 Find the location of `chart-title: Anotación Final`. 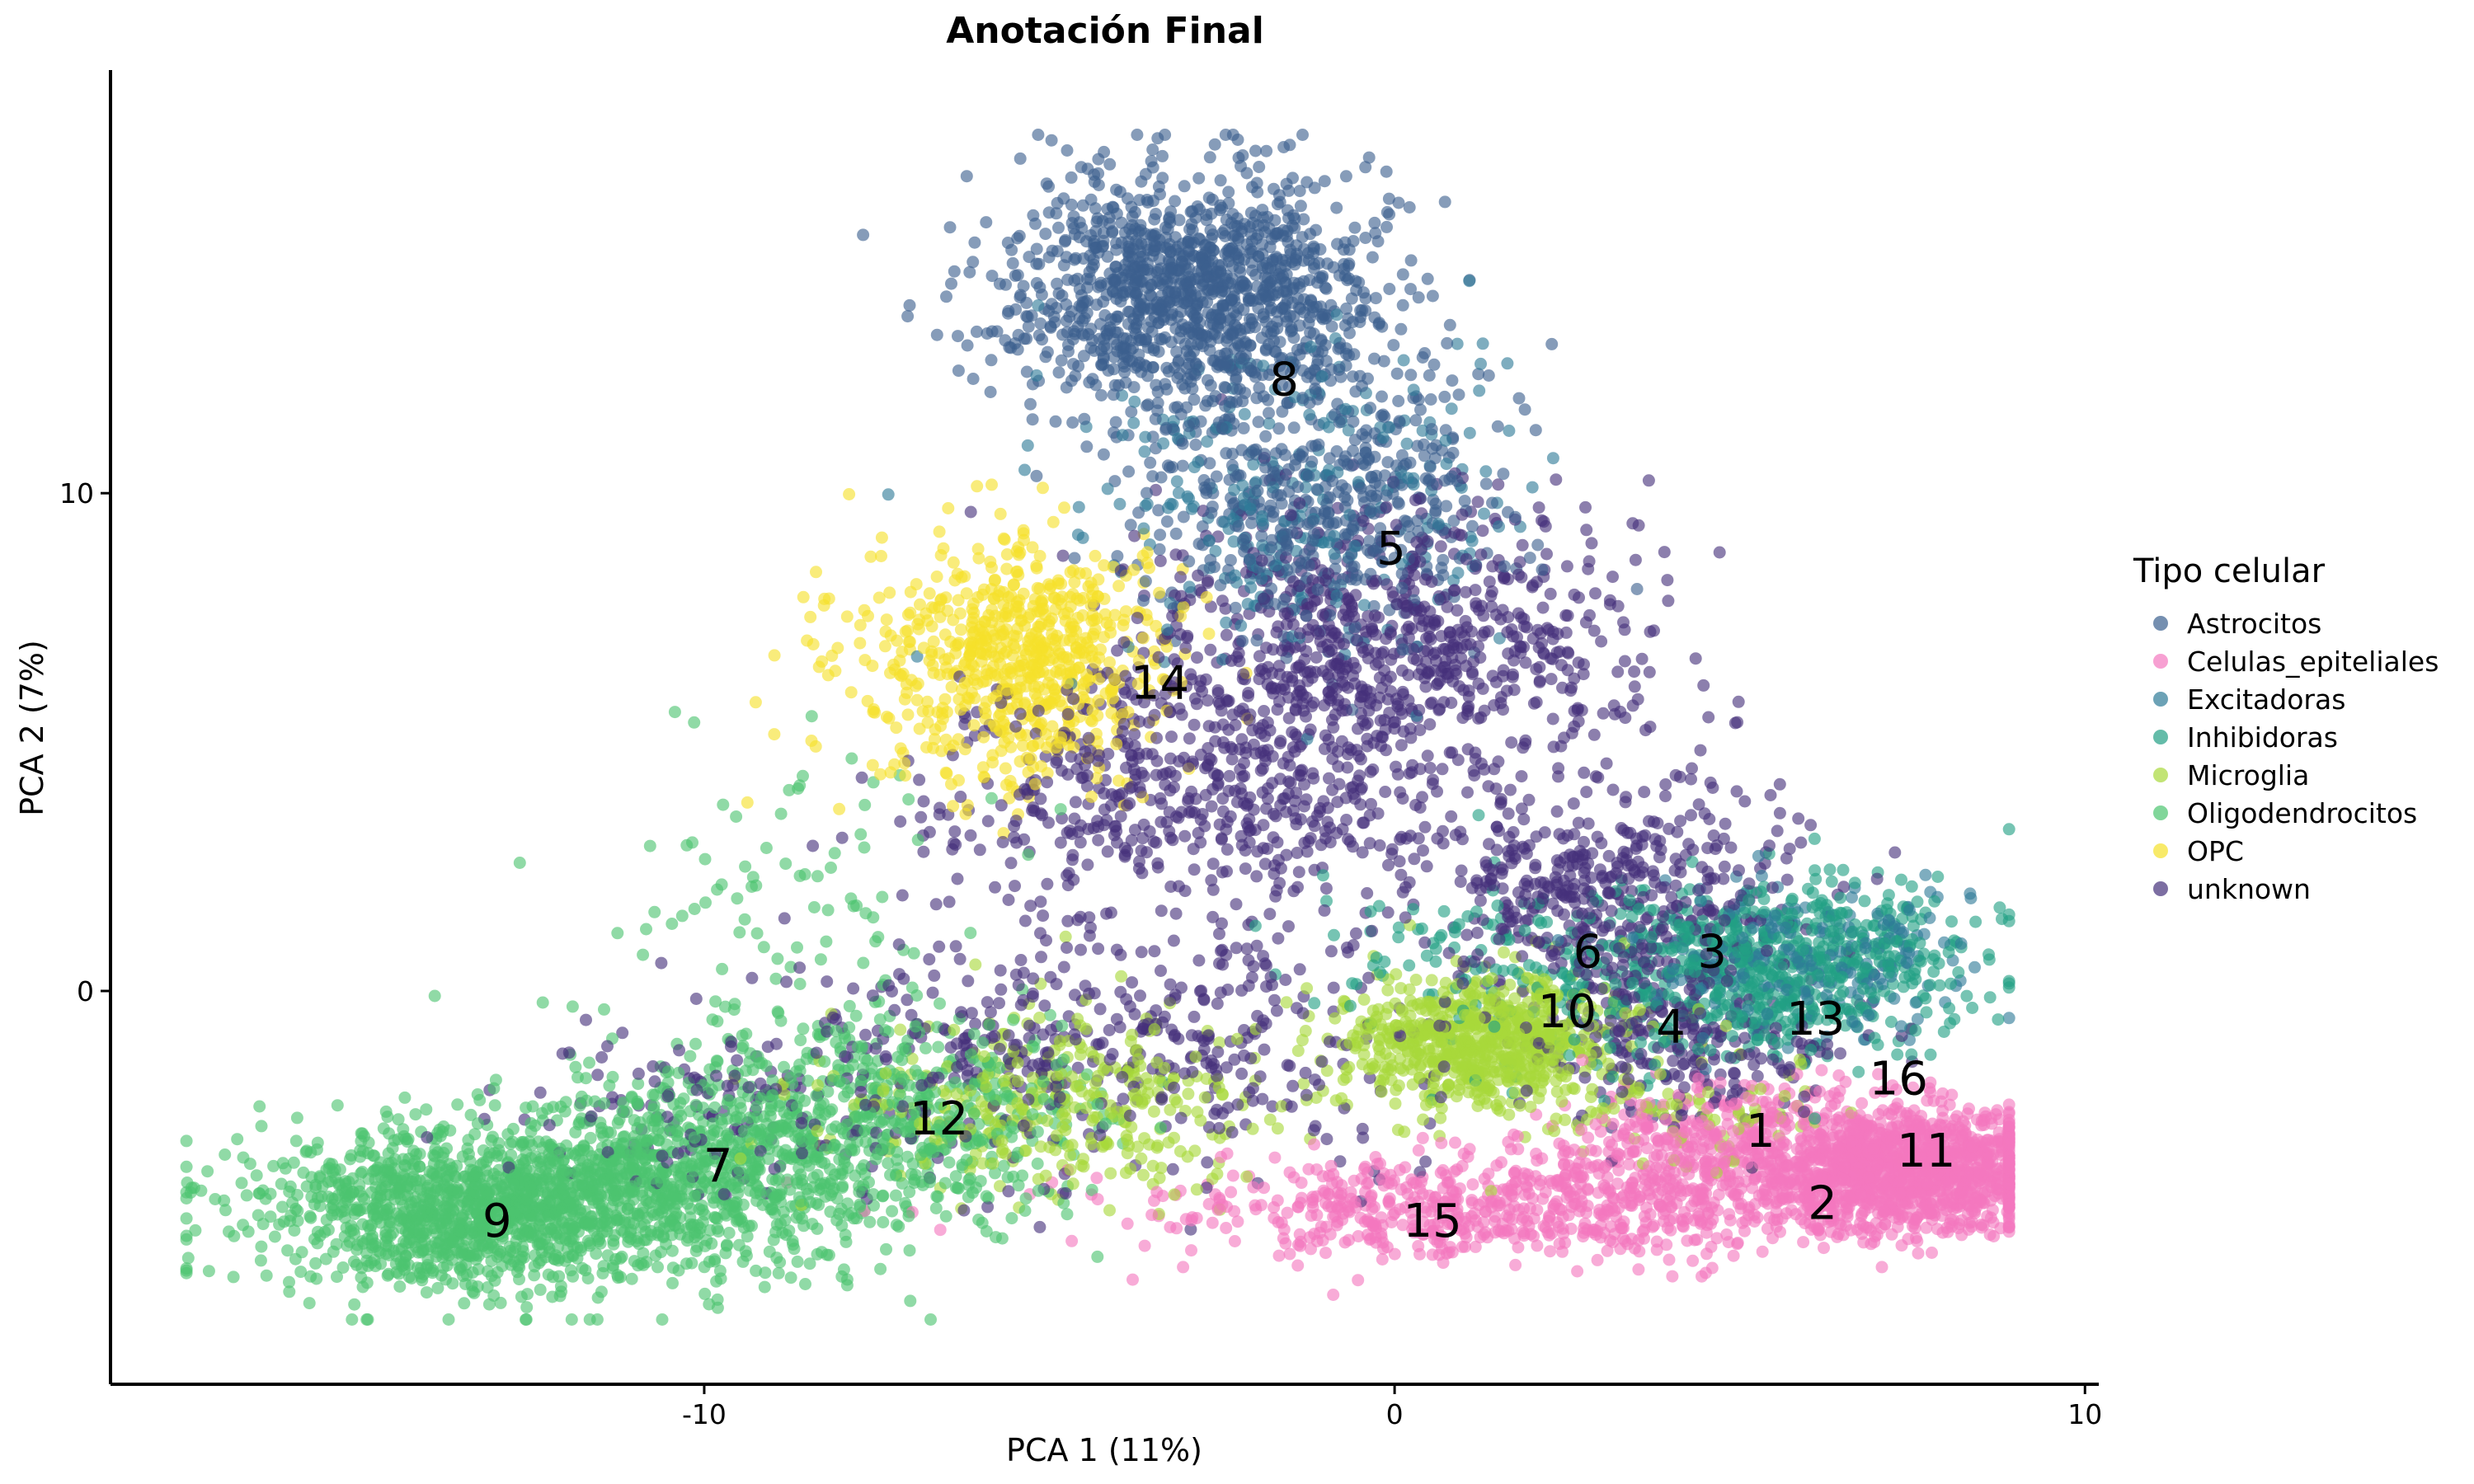

chart-title: Anotación Final is located at coordinates (1105, 31).